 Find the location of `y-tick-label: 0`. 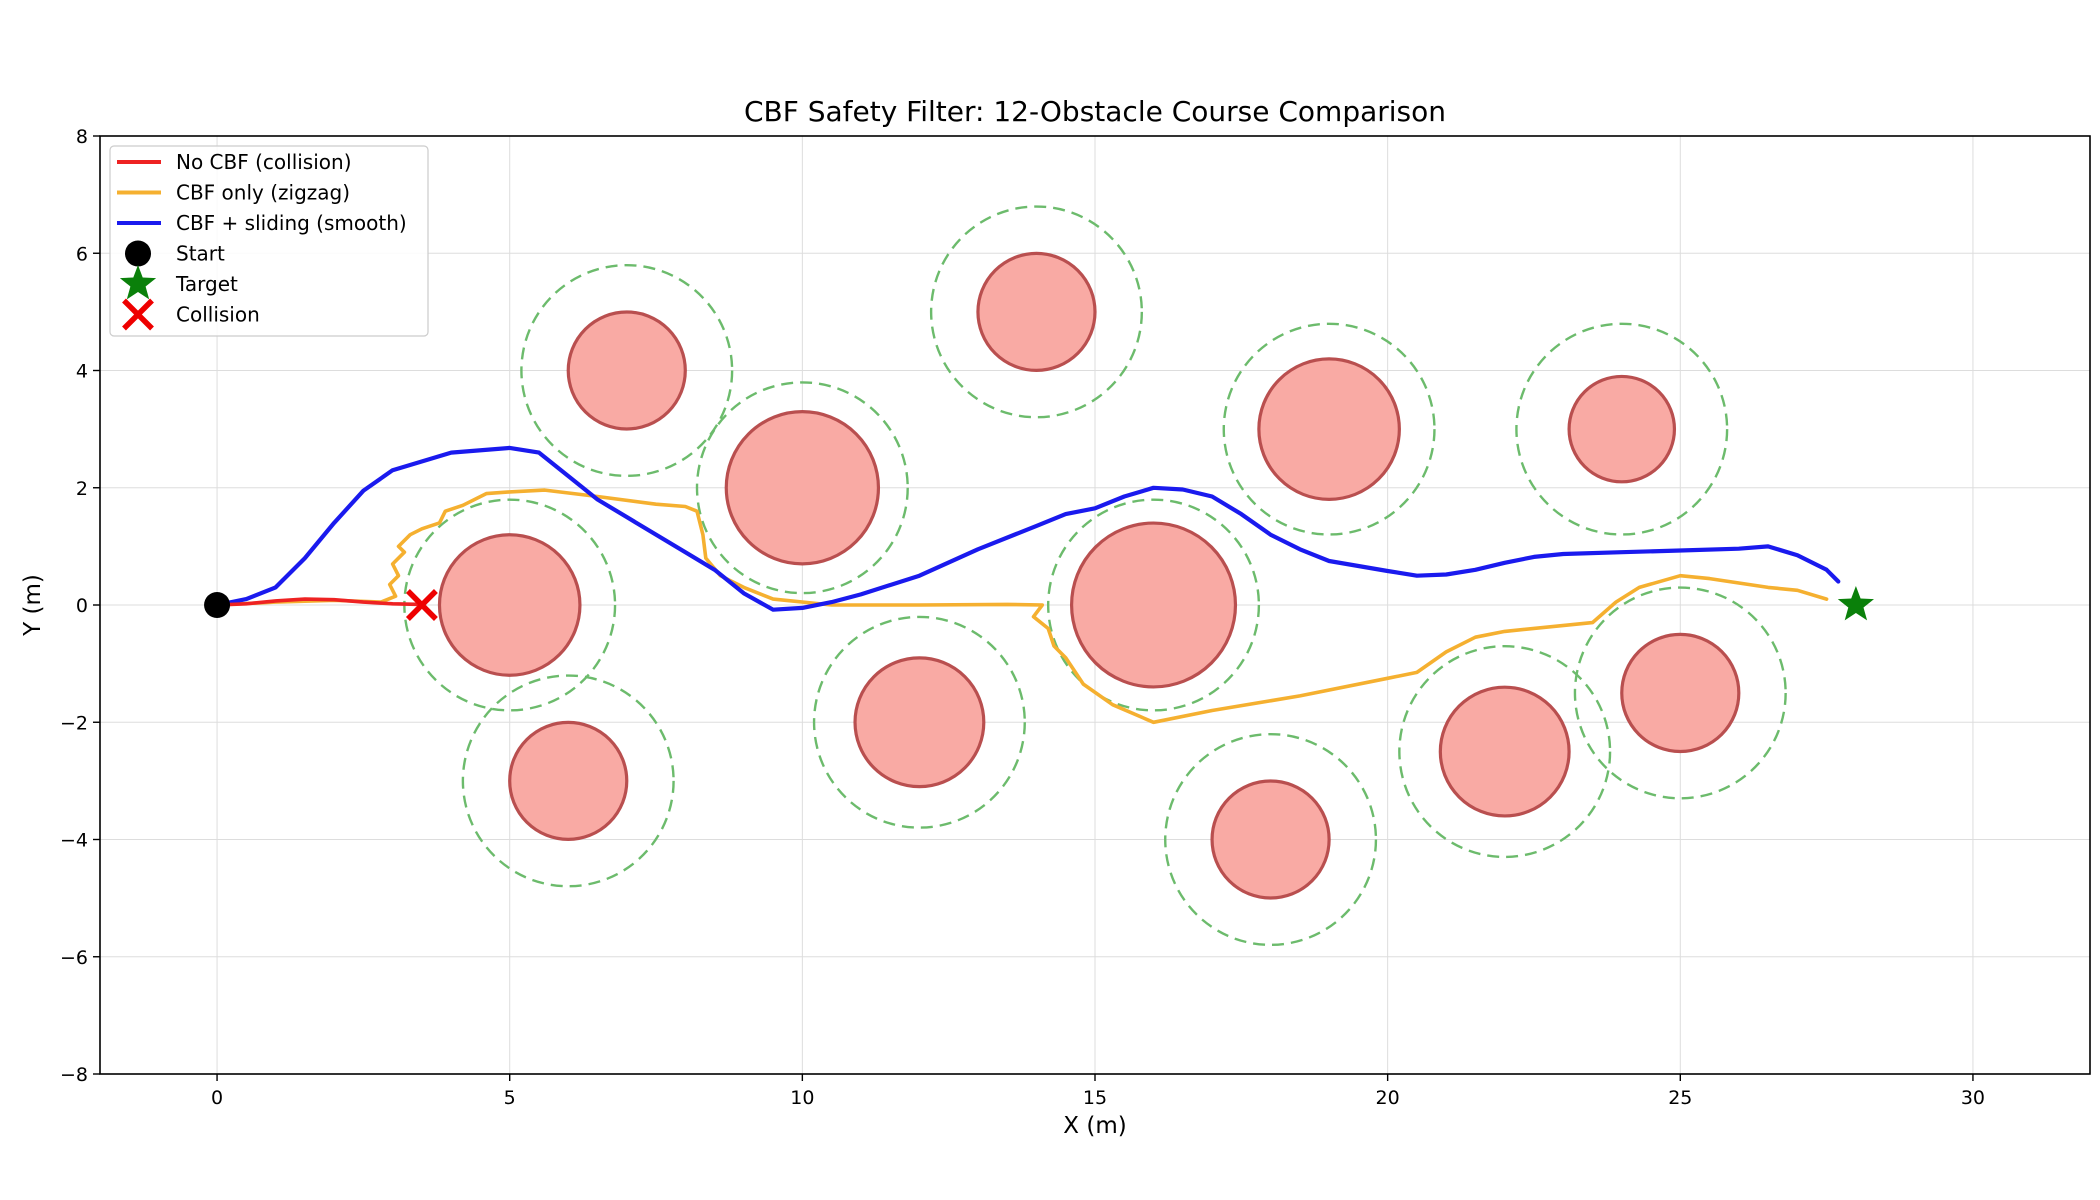

y-tick-label: 0 is located at coordinates (82, 606).